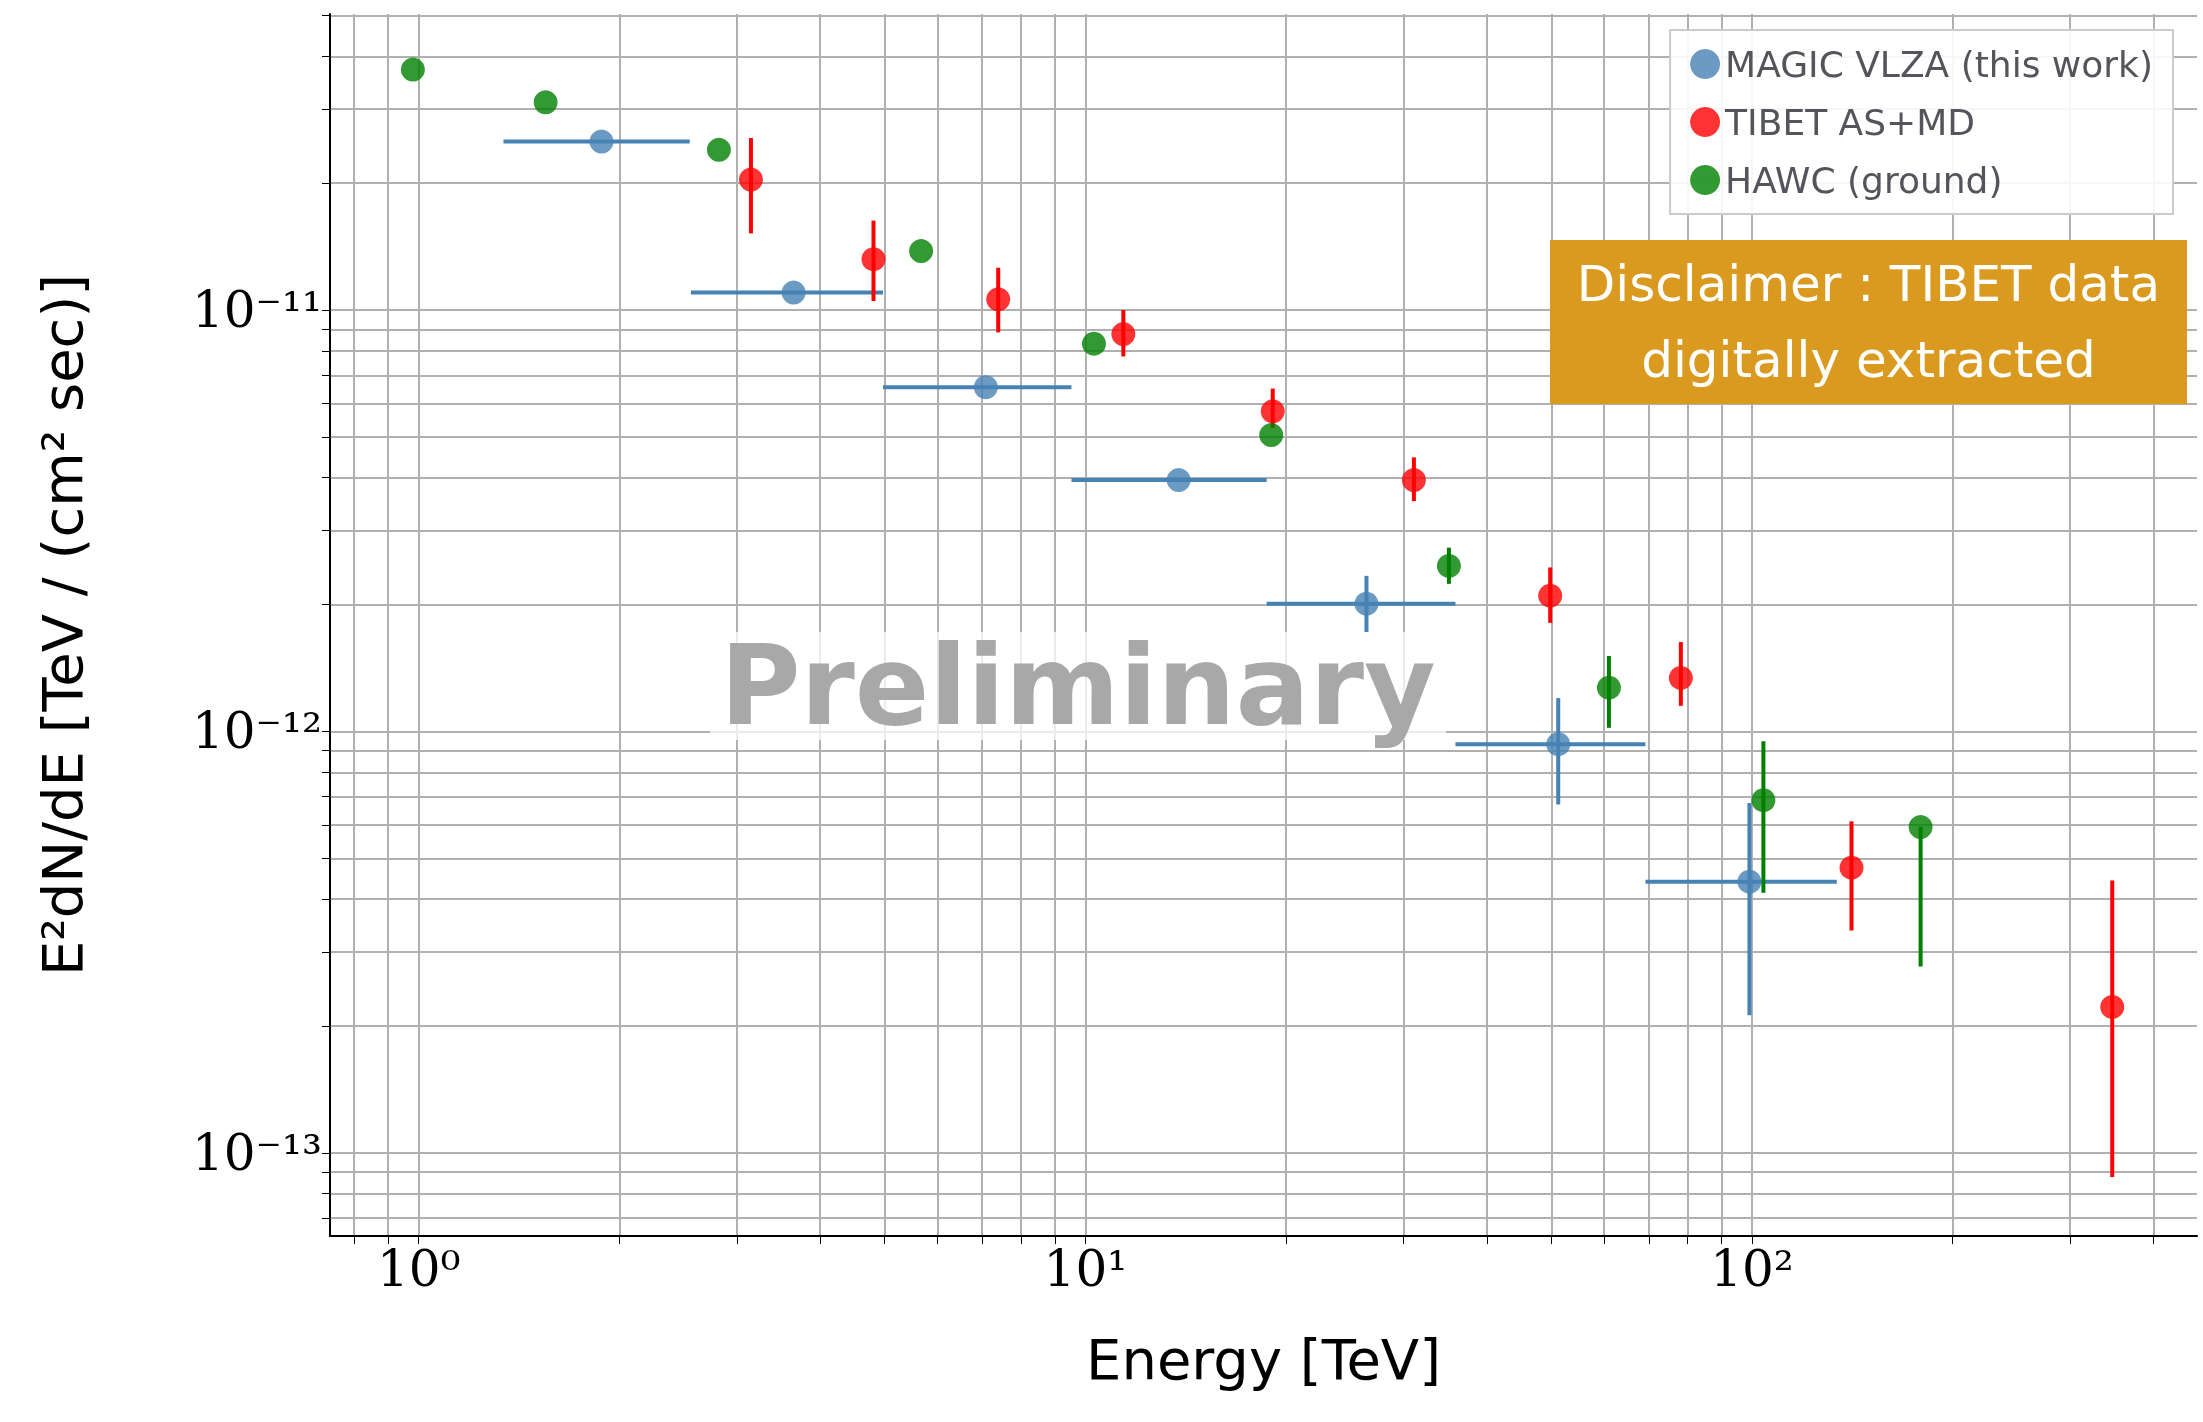  What do you see at coordinates (1868, 322) in the screenshot?
I see `annotation: Disclaimer : TIBET data digitally extracted` at bounding box center [1868, 322].